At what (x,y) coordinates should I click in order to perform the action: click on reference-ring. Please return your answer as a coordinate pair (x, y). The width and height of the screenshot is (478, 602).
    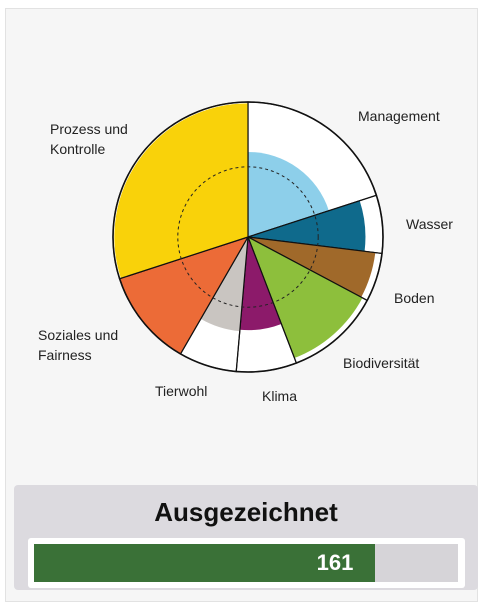
    Looking at the image, I should click on (248, 237).